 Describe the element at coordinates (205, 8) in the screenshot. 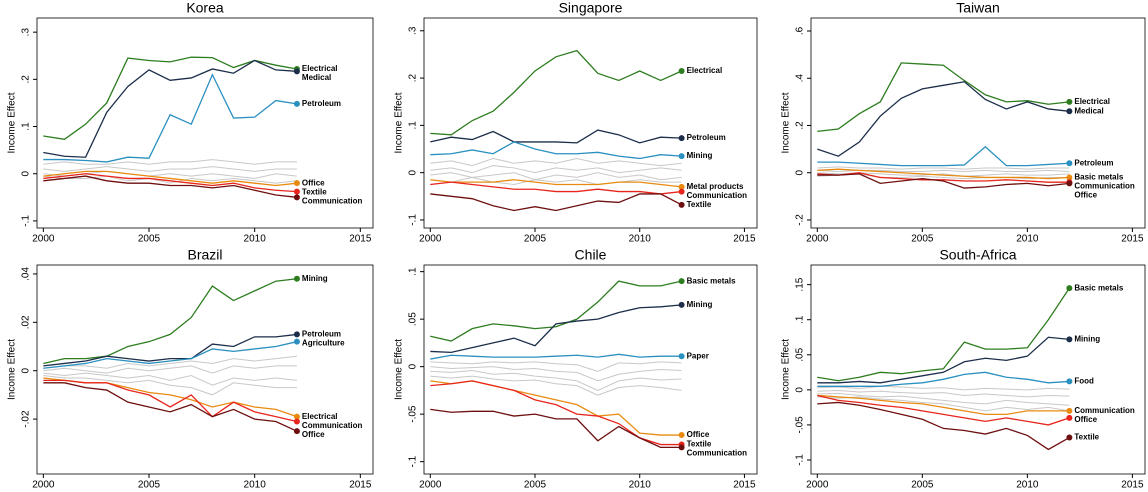

I see `panel-title: Korea` at that location.